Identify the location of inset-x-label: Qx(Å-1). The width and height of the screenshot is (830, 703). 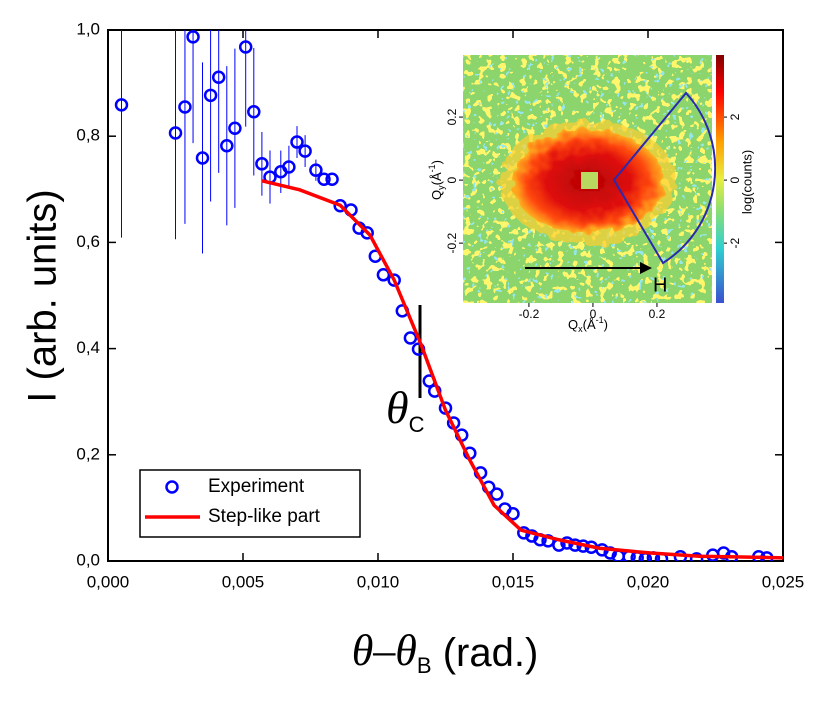
(588, 324).